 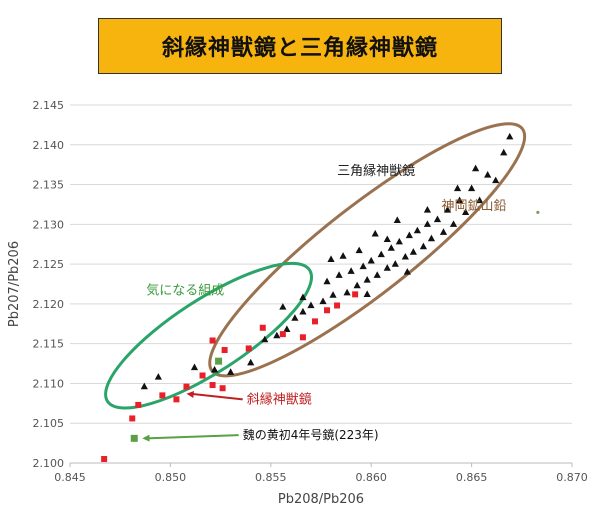 What do you see at coordinates (49, 264) in the screenshot?
I see `y-tick-label: 2.125` at bounding box center [49, 264].